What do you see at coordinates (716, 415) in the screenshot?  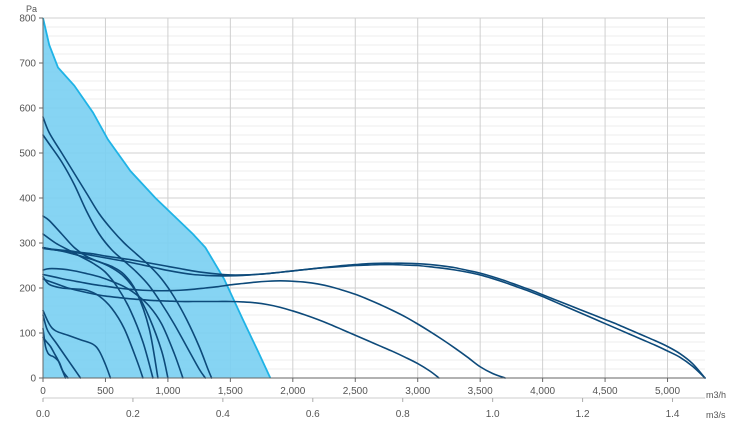 I see `x-axis-secondary-unit: m3/s` at bounding box center [716, 415].